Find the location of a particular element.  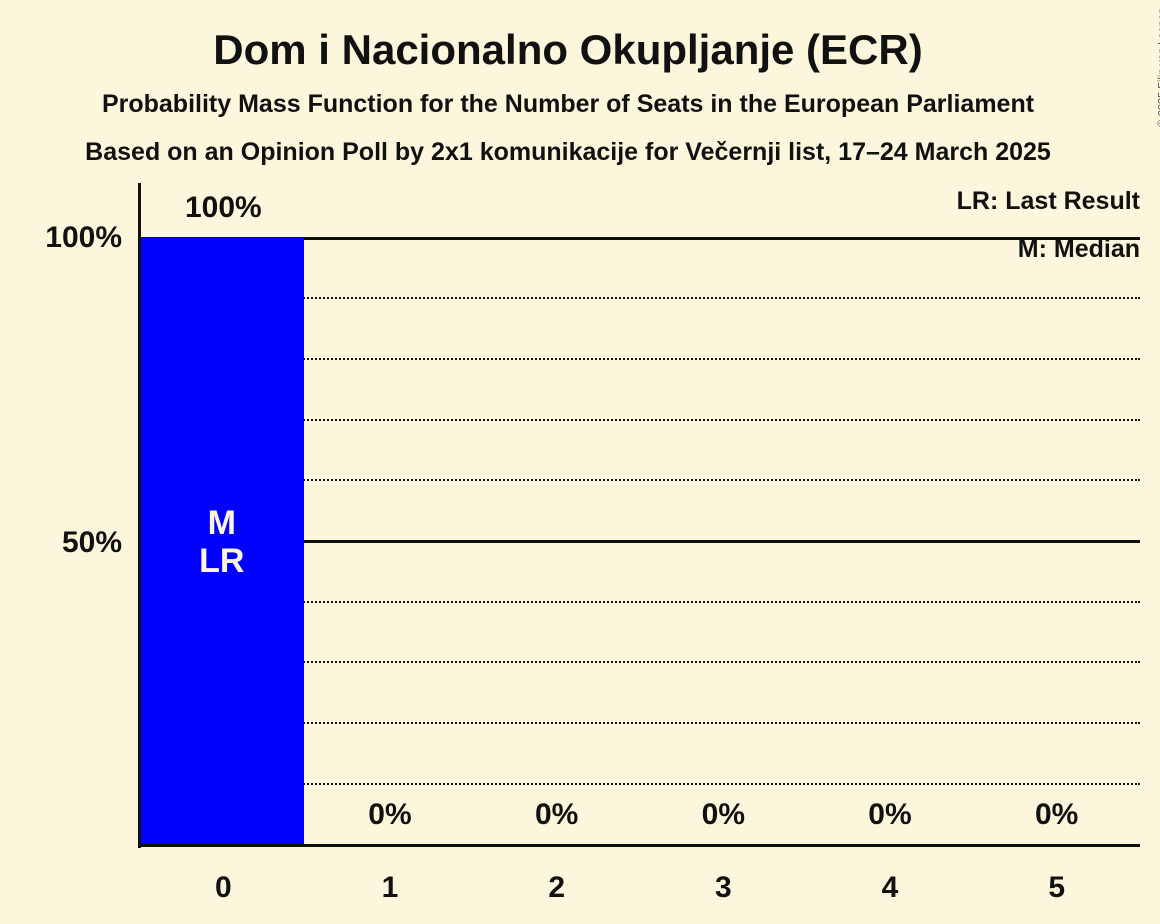

y-tick-label-100: 100% is located at coordinates (83, 237).